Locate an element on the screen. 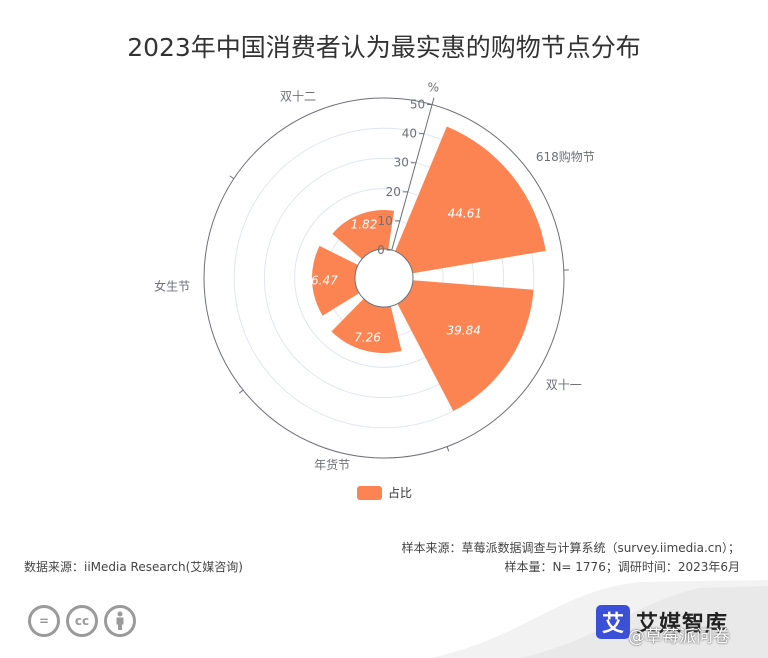 The height and width of the screenshot is (658, 768). radial-tick-label: 50 is located at coordinates (417, 105).